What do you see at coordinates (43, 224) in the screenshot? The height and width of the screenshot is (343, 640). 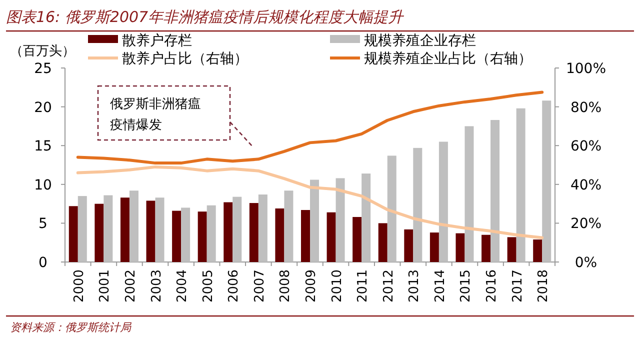 I see `y-tick-label: 5` at bounding box center [43, 224].